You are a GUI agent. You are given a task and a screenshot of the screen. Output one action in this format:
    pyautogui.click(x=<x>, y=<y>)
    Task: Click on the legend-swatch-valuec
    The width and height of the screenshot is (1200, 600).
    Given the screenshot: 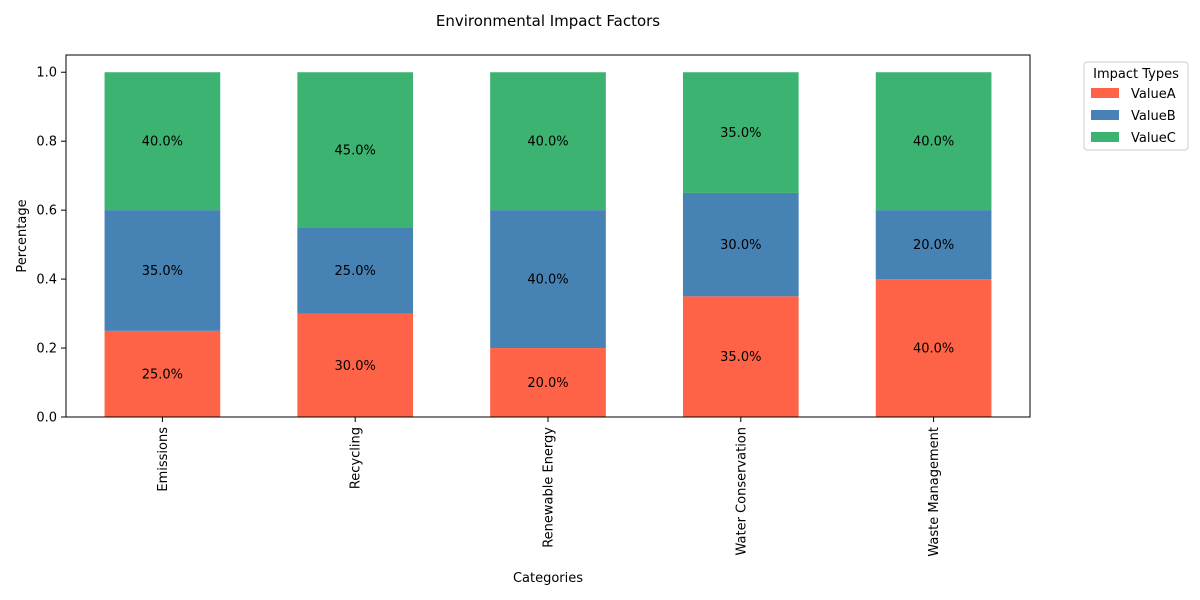 What is the action you would take?
    pyautogui.click(x=1105, y=137)
    